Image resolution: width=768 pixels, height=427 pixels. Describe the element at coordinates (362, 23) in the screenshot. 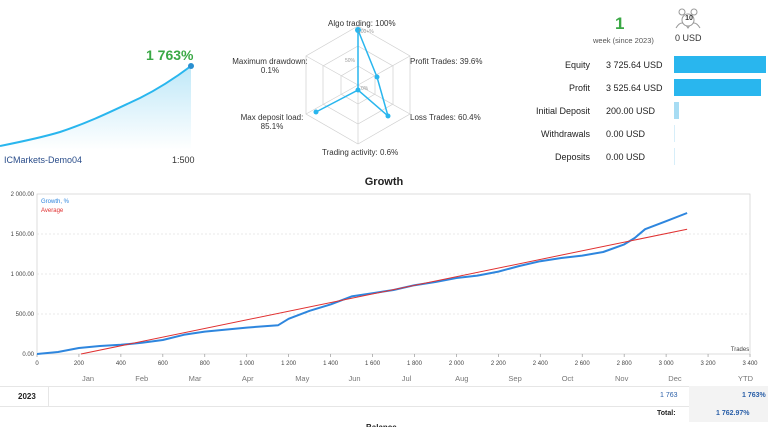

I see `radar-label-algo: Algo trading: 100%` at that location.